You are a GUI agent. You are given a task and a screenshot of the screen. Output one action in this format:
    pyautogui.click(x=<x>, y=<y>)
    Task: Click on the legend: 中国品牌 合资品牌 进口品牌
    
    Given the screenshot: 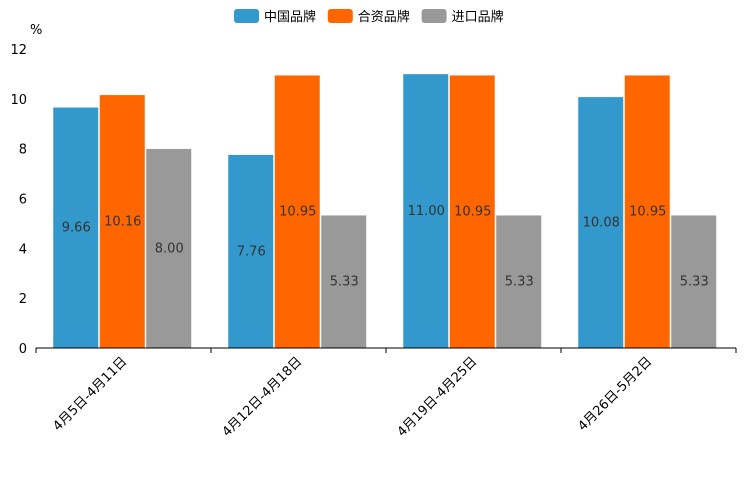 What is the action you would take?
    pyautogui.click(x=369, y=17)
    